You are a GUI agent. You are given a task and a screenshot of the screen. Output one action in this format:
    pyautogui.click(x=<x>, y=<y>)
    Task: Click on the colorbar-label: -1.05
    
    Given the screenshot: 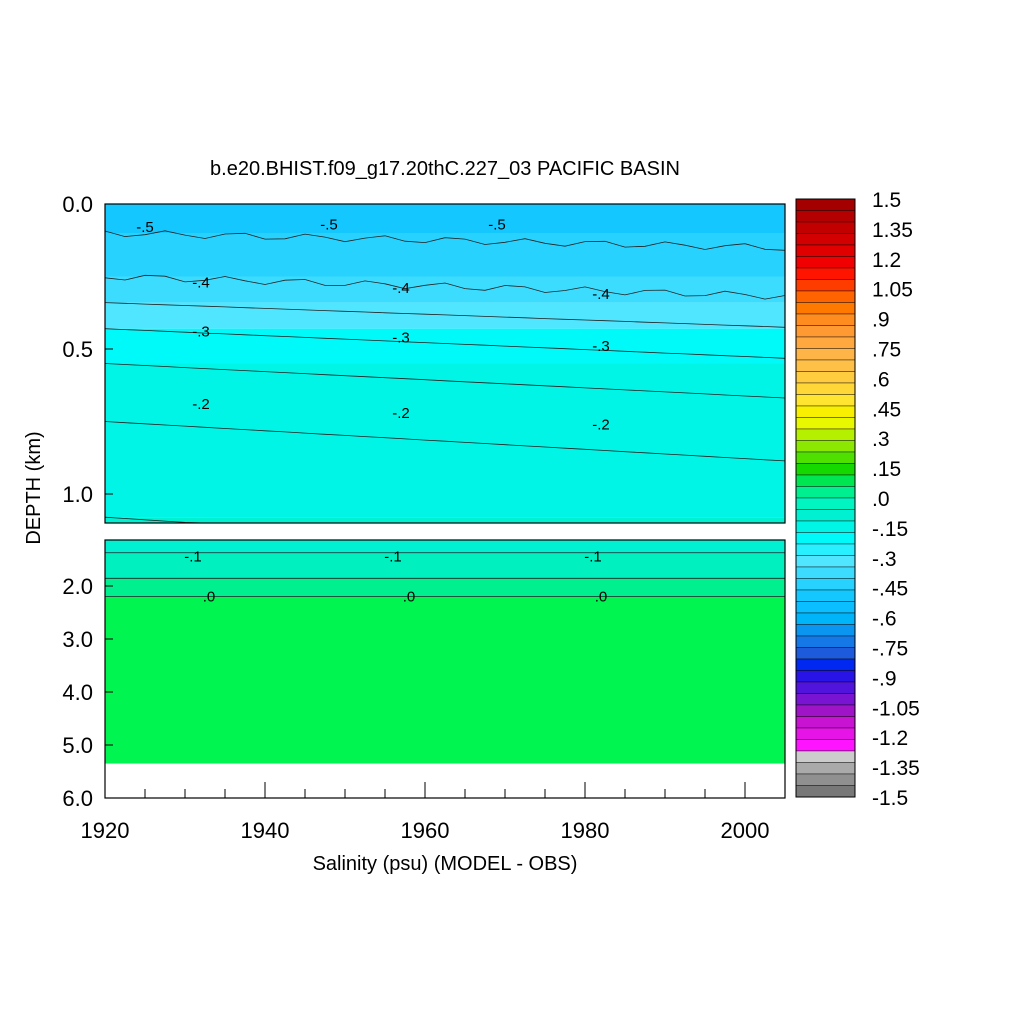 What is the action you would take?
    pyautogui.click(x=896, y=708)
    